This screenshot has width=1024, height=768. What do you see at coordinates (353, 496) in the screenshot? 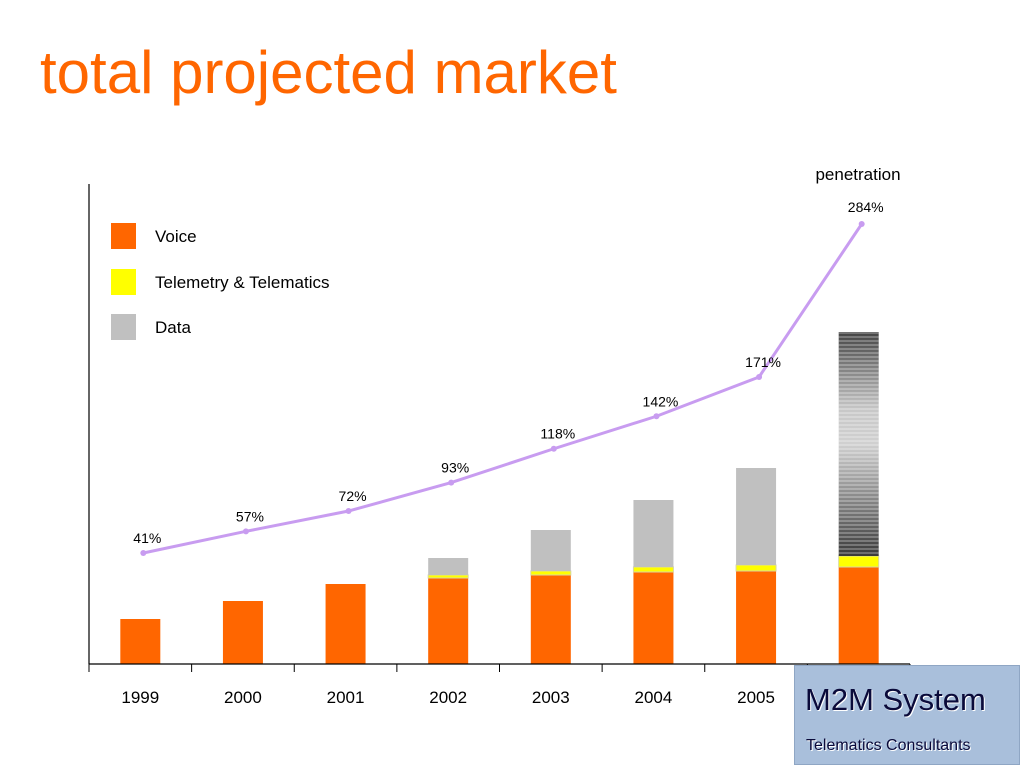
I see `penetration-label-2001: 72%` at bounding box center [353, 496].